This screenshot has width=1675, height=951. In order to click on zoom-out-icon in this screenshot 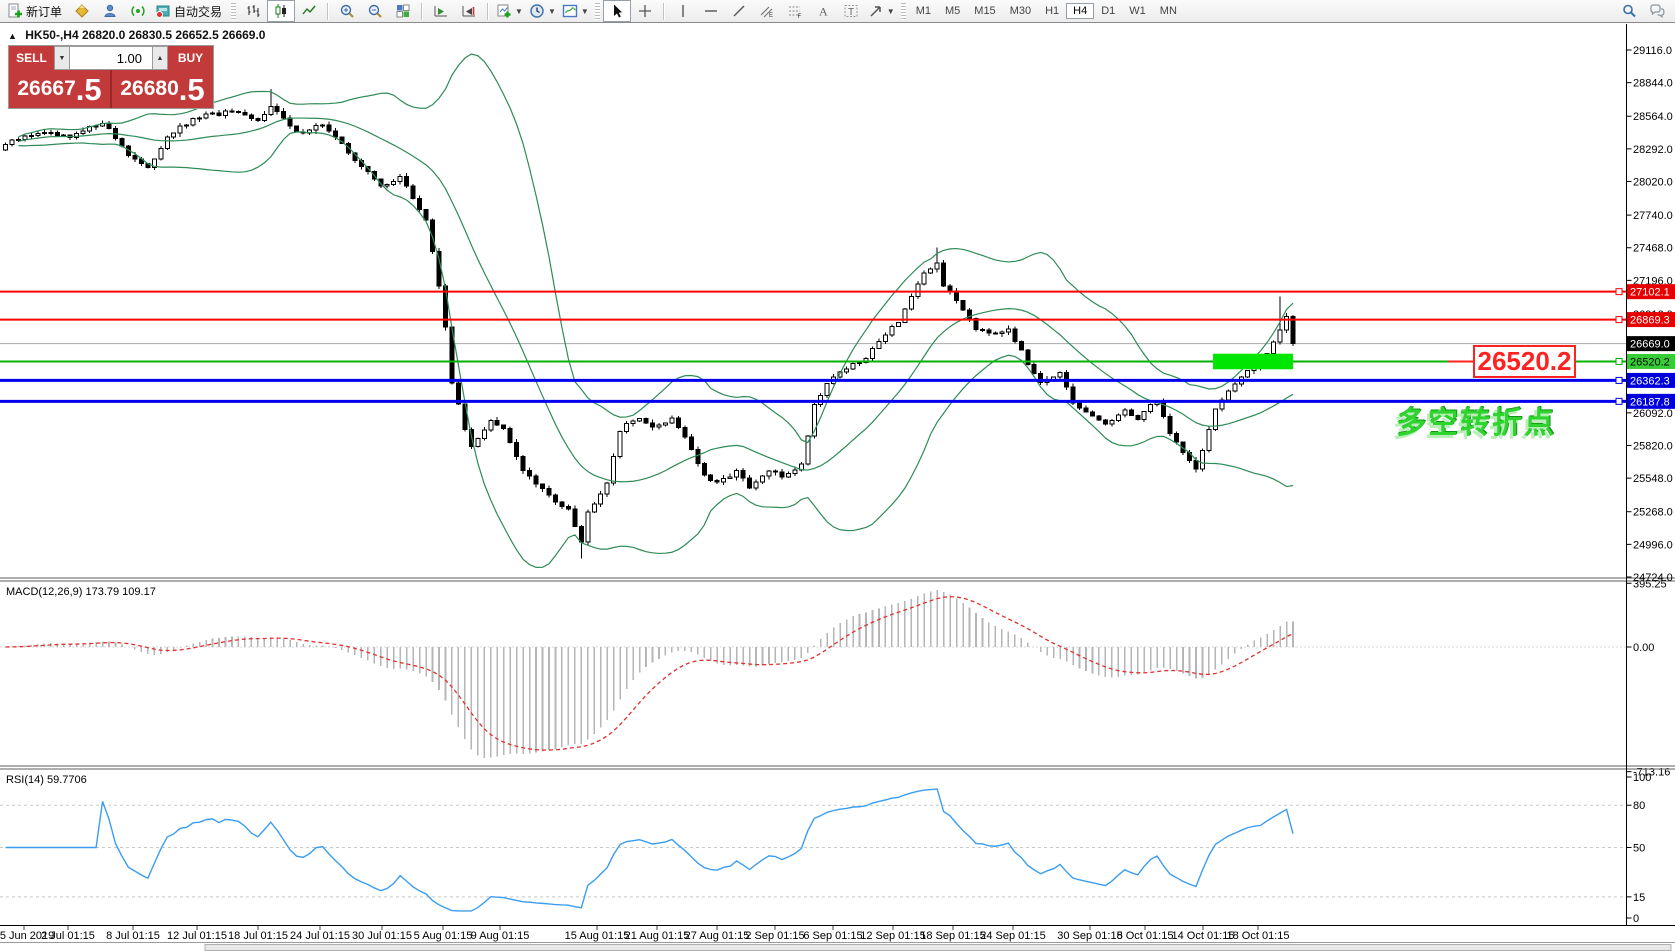, I will do `click(375, 11)`.